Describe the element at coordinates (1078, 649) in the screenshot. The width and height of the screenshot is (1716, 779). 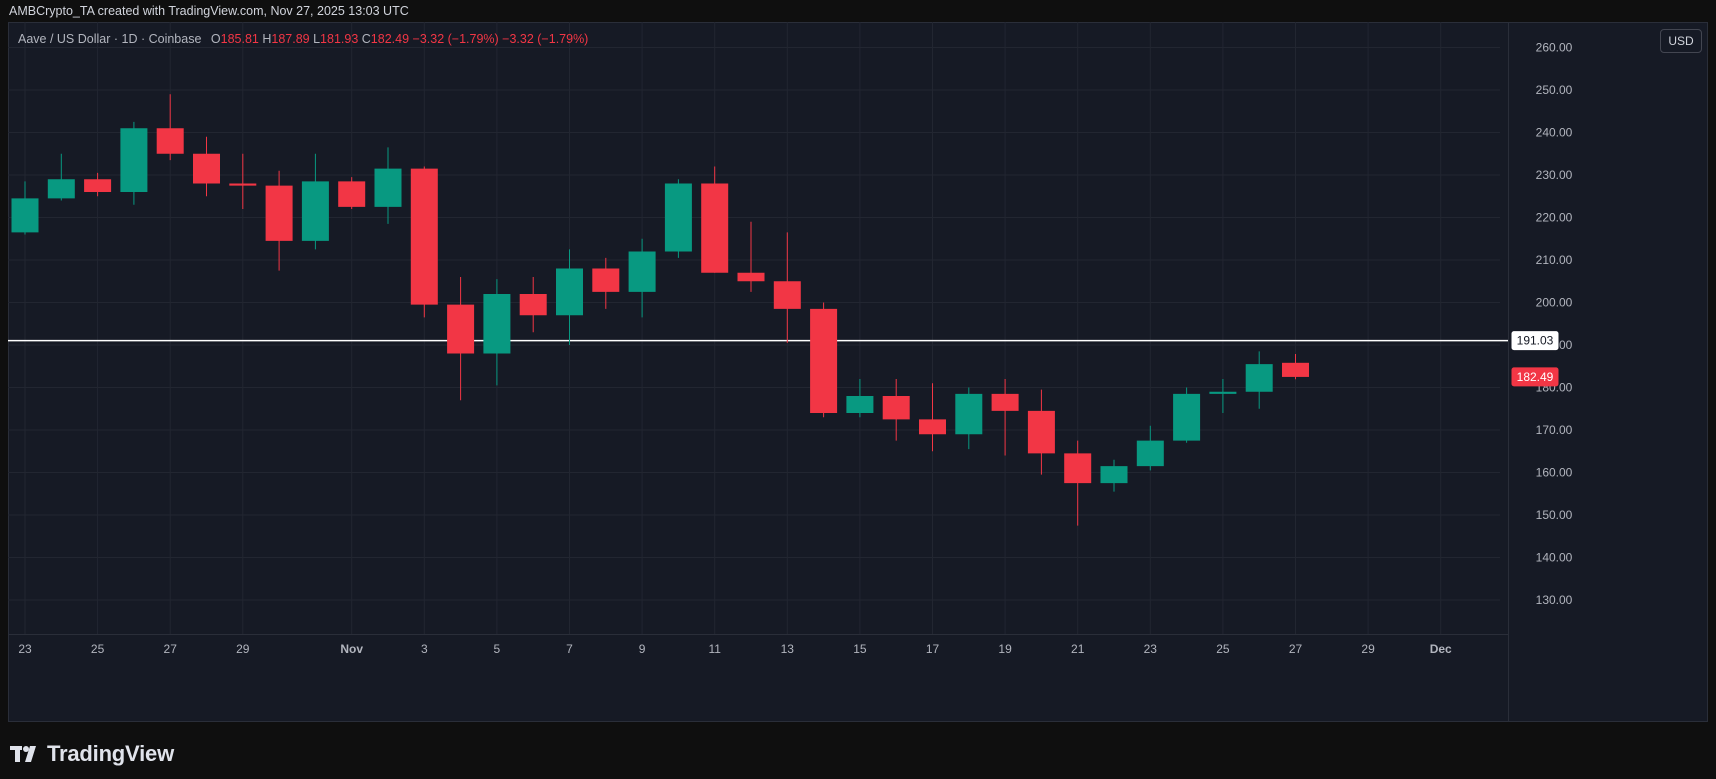
I see `x-tick-label: 21` at that location.